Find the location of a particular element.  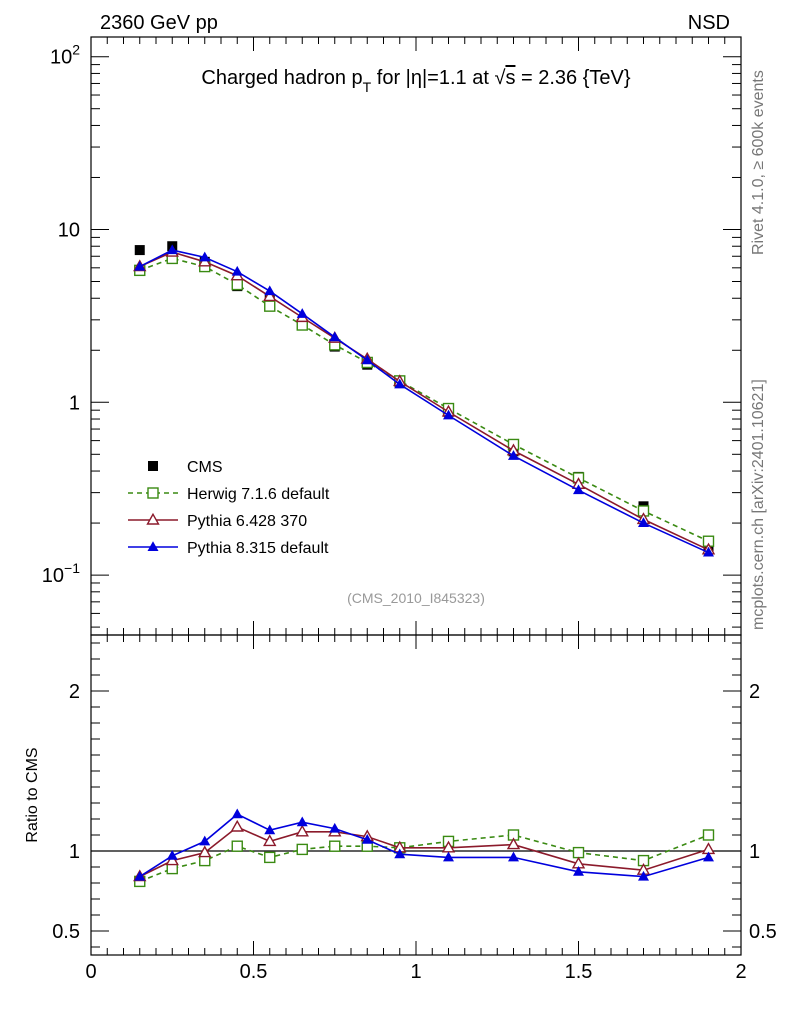

ratio-series-group is located at coordinates (424, 848).